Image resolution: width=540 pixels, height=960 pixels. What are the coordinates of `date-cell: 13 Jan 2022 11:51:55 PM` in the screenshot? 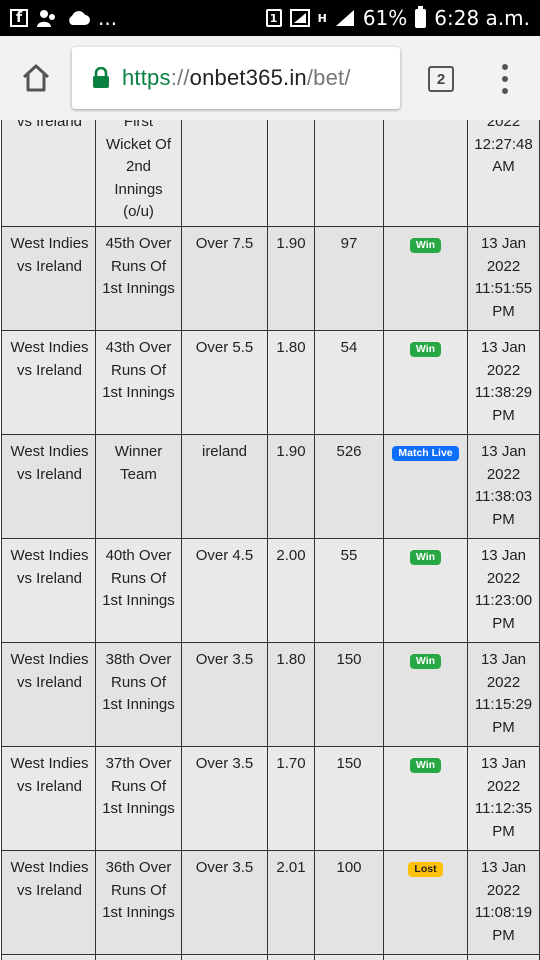 It's located at (503, 278).